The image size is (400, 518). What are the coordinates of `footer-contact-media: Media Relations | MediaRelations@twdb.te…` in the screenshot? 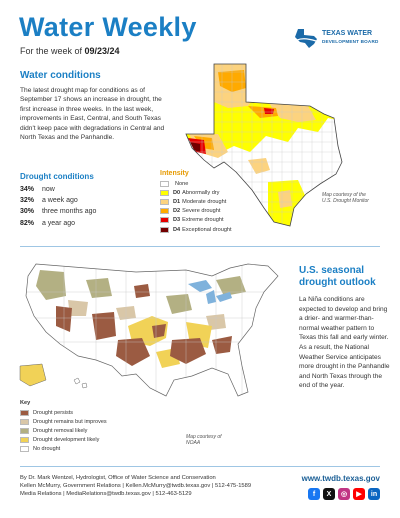 It's located at (106, 494).